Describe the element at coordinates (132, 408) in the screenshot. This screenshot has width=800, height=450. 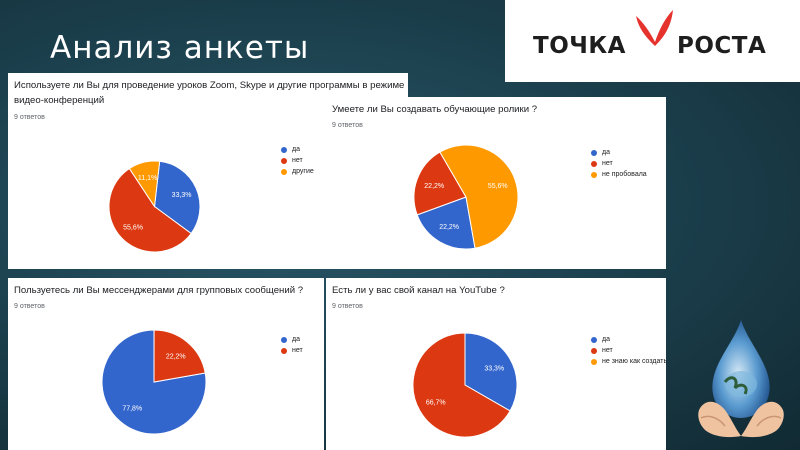
I see `slice-label-0: 77,8%` at that location.